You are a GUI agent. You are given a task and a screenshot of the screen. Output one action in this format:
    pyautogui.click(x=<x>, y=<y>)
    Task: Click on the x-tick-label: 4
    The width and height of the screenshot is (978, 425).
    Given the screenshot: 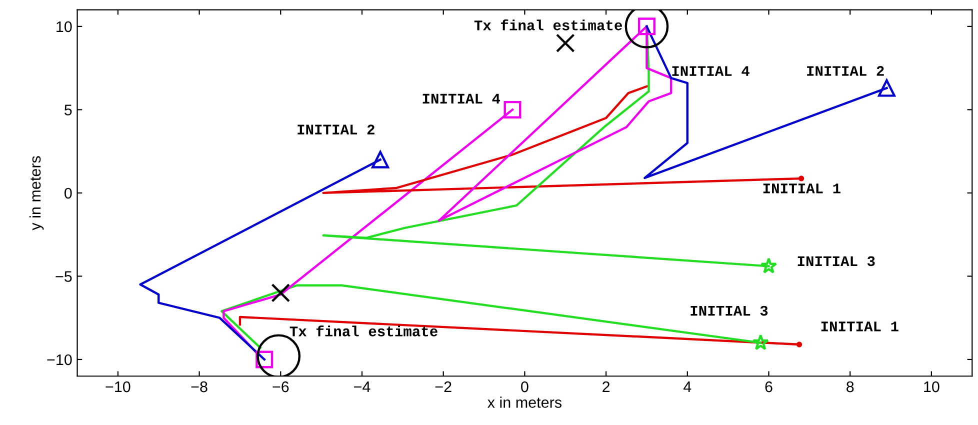 What is the action you would take?
    pyautogui.click(x=688, y=387)
    